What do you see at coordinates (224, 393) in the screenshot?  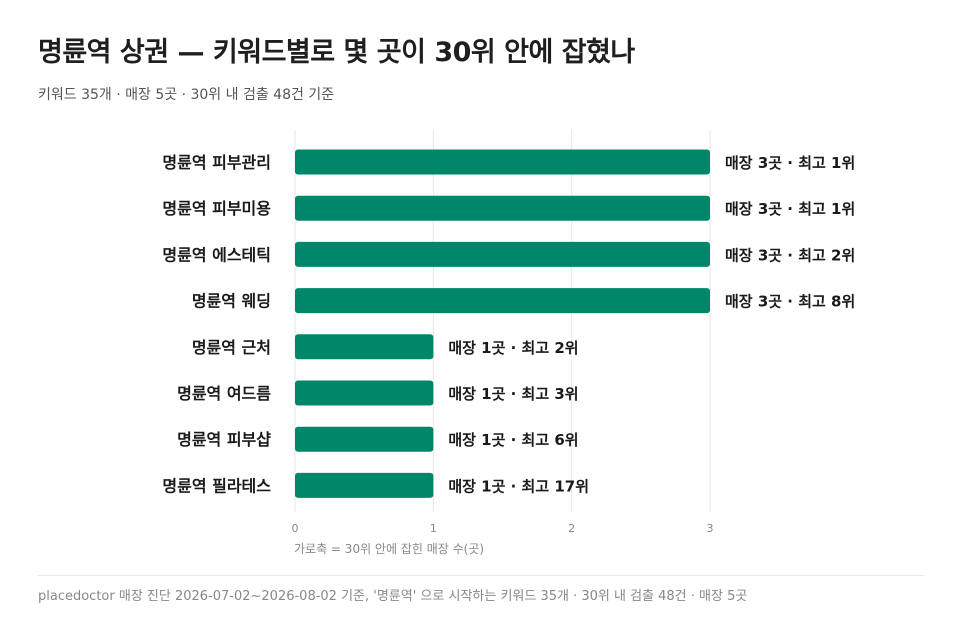 I see `category-label: 명륜역 여드름` at bounding box center [224, 393].